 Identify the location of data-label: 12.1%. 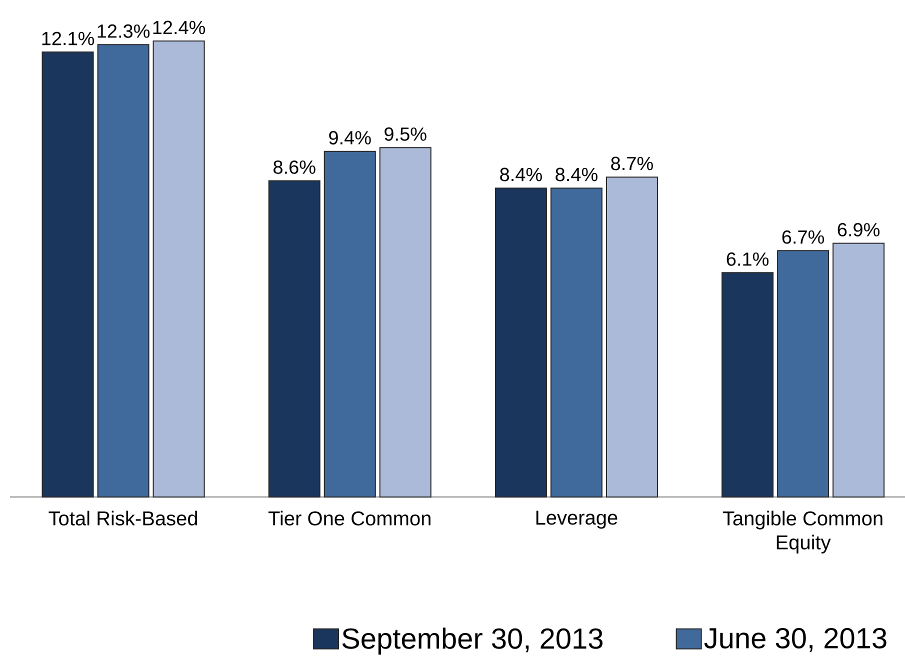
(68, 39).